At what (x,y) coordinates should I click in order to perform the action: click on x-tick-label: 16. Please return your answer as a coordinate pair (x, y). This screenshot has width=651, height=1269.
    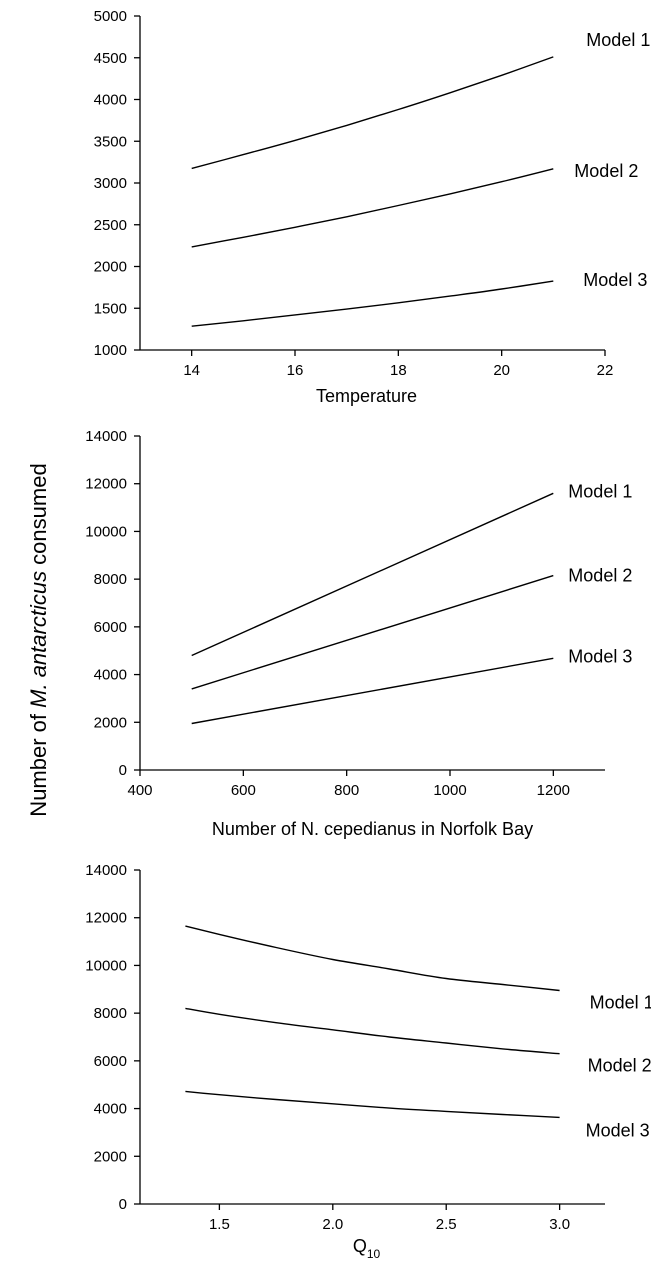
    Looking at the image, I should click on (295, 370).